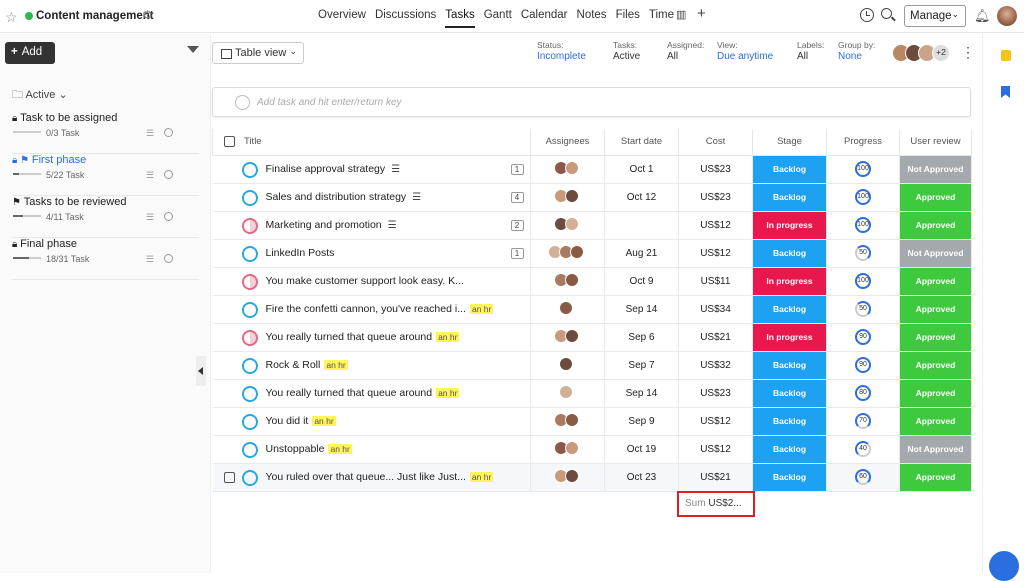 This screenshot has width=1024, height=581. Describe the element at coordinates (1007, 16) in the screenshot. I see `user-avatar` at that location.